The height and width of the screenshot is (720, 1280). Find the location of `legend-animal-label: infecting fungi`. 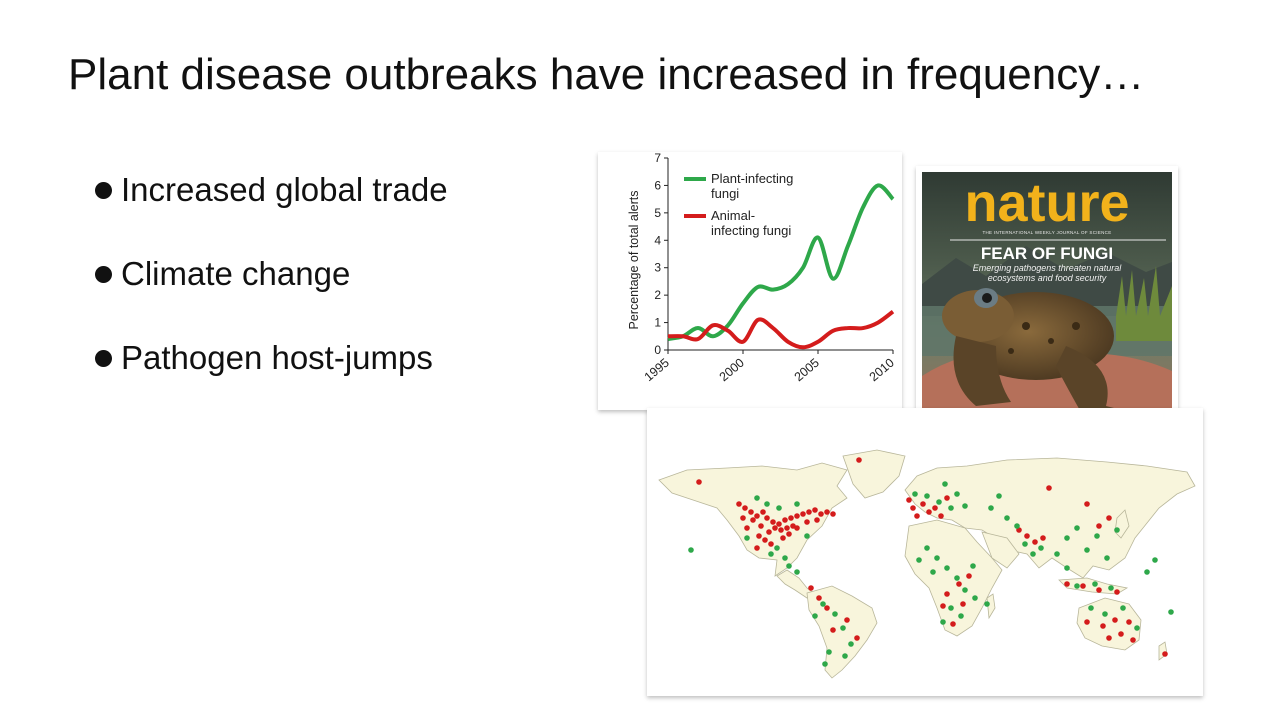

legend-animal-label: infecting fungi is located at coordinates (751, 230).